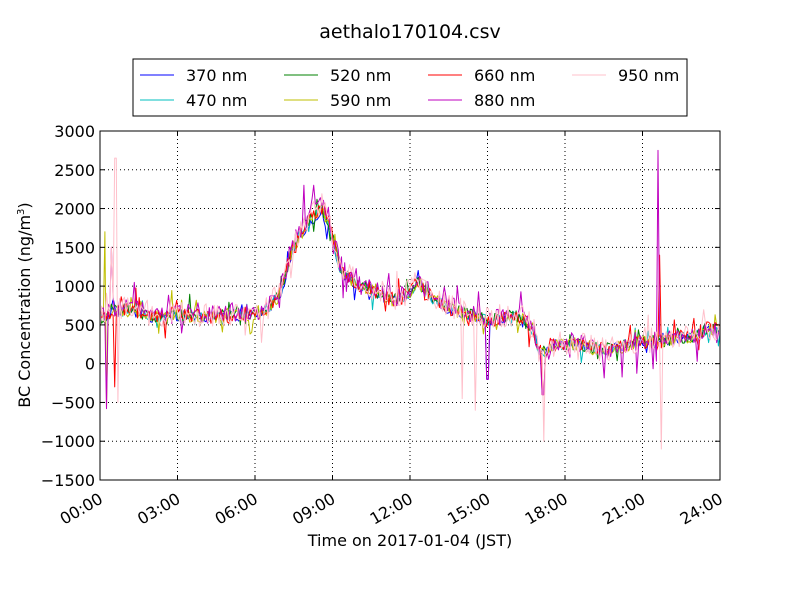 The height and width of the screenshot is (600, 800). I want to click on y-tick-label: 0, so click(90, 364).